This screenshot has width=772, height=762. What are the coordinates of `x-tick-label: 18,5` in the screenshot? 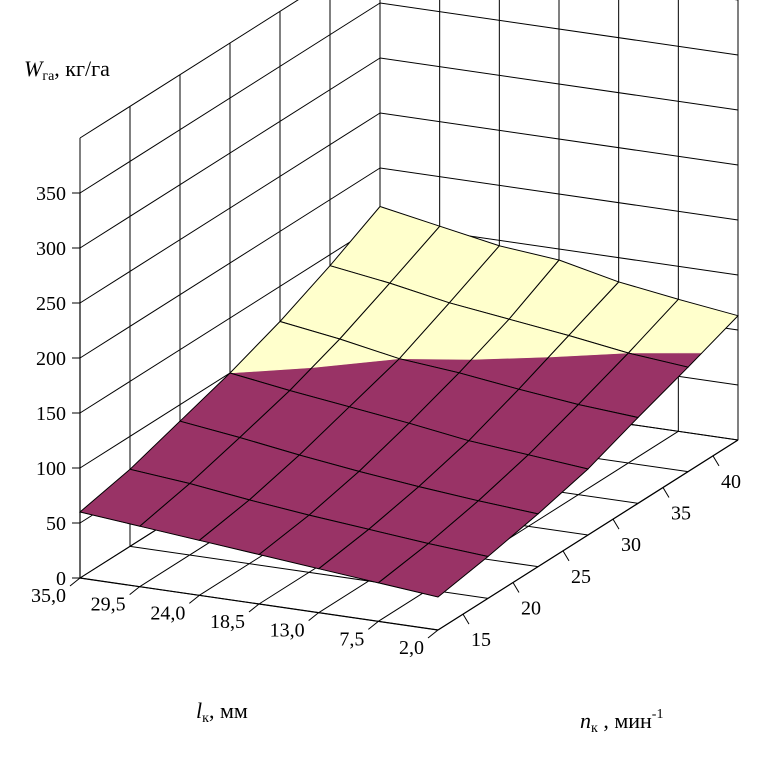 It's located at (227, 622).